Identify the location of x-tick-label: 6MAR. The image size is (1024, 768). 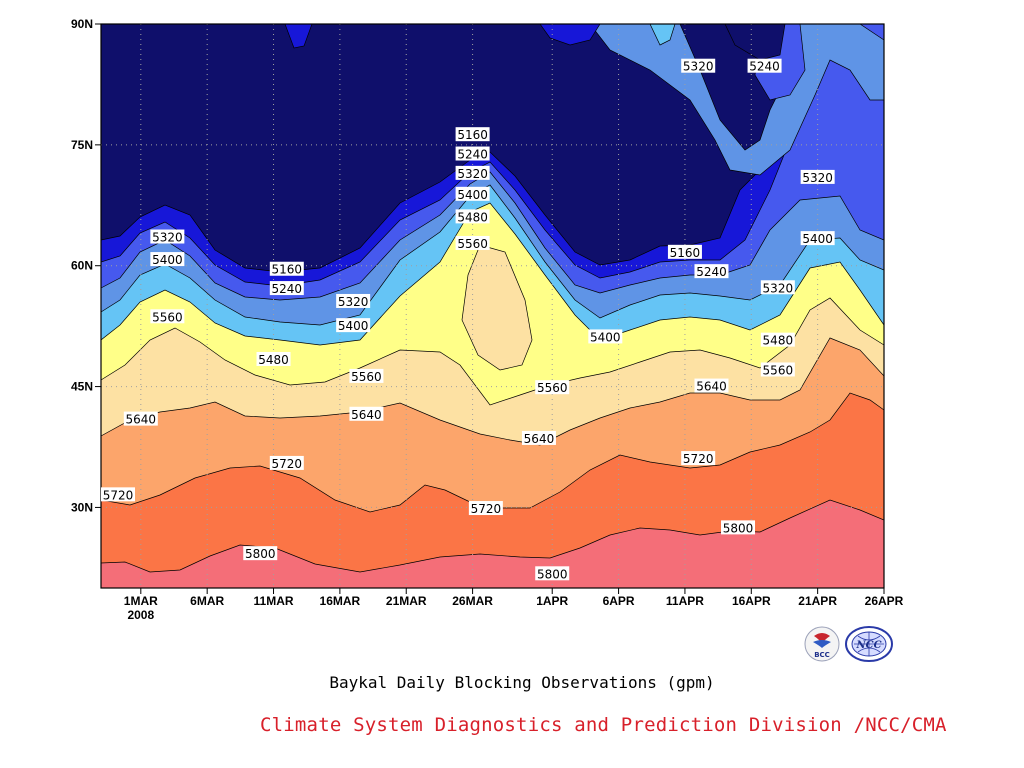
(207, 601).